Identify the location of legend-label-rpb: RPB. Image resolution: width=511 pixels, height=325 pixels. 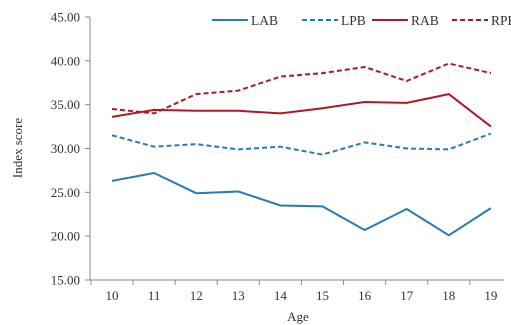
(501, 20).